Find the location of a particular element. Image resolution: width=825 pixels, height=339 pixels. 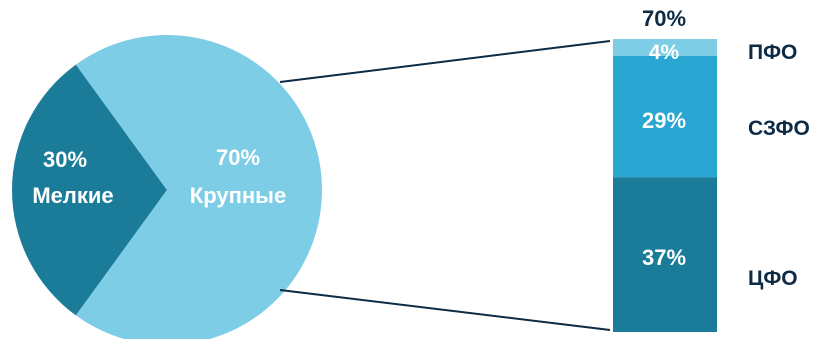

bar-region-cfo: ЦФО is located at coordinates (773, 278).